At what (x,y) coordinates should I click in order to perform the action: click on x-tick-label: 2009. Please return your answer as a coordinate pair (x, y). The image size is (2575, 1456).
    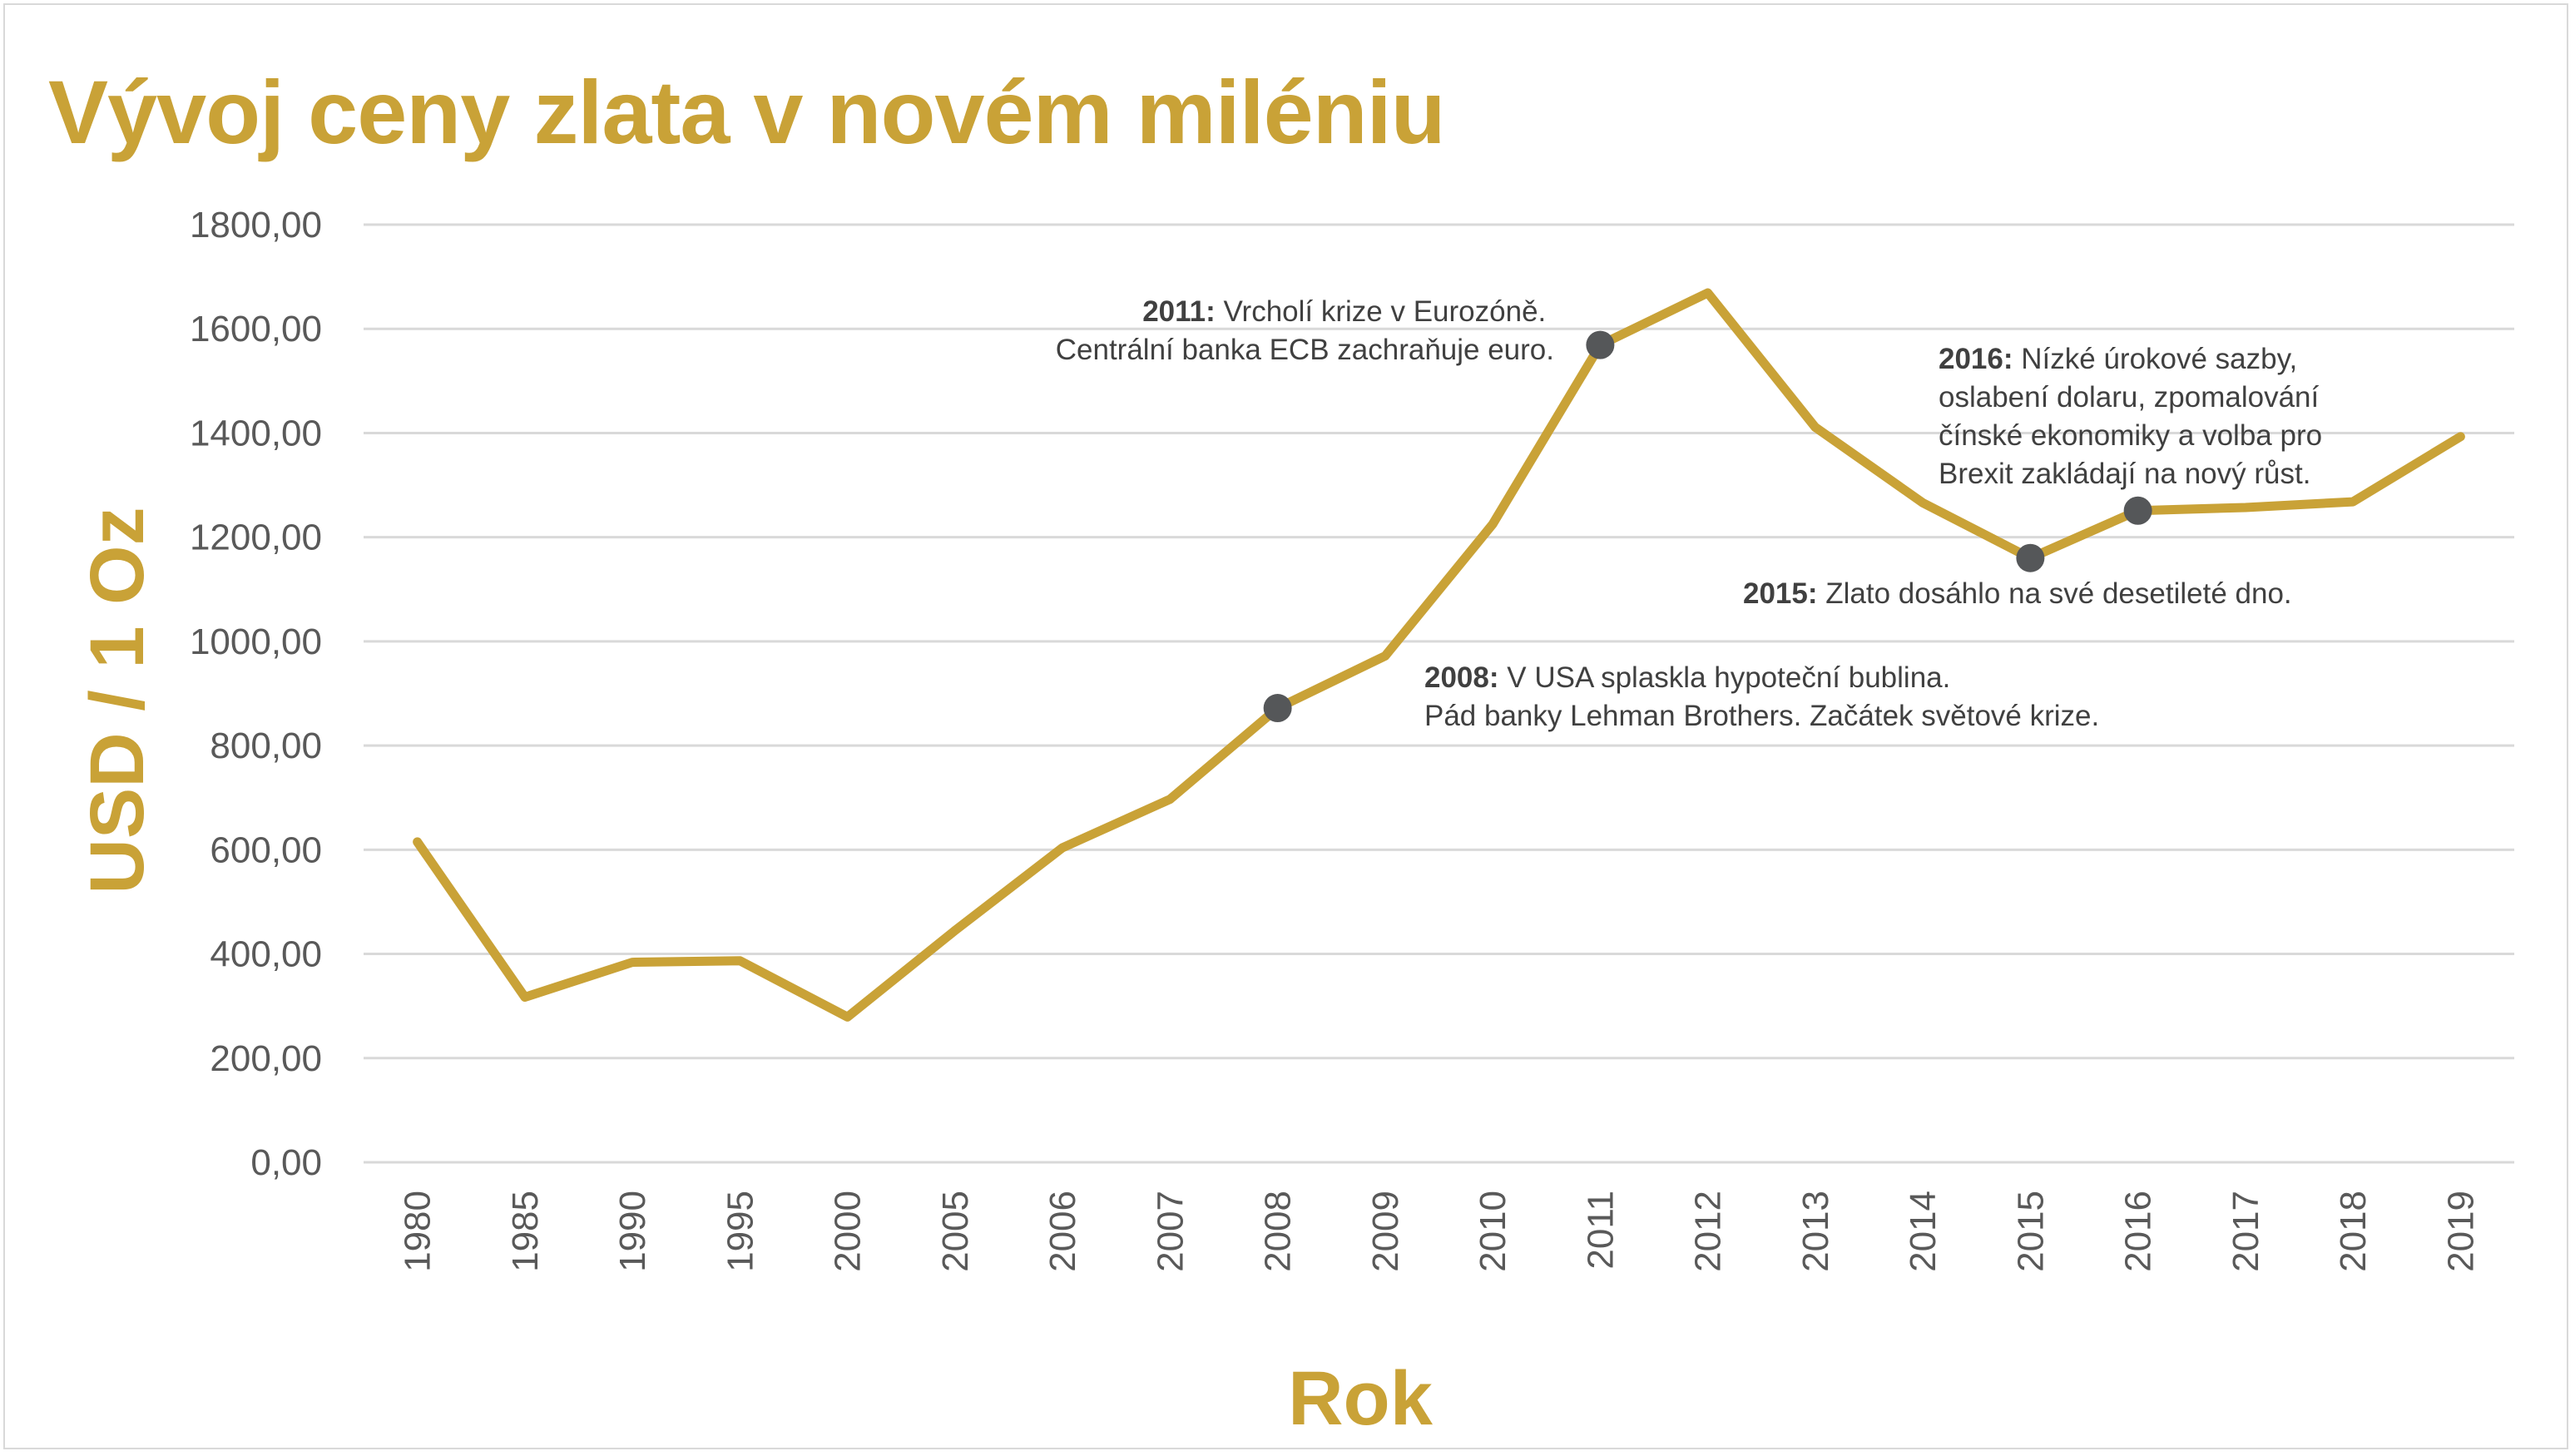
    Looking at the image, I should click on (1385, 1231).